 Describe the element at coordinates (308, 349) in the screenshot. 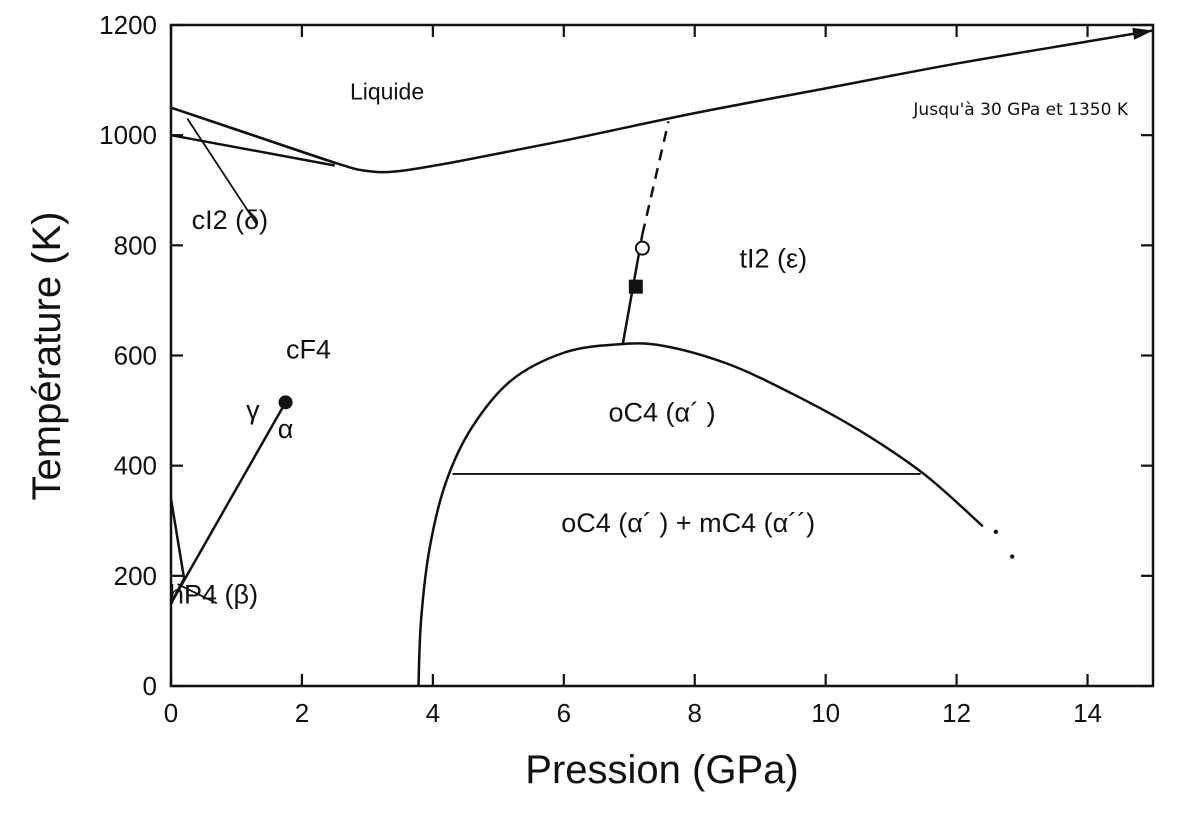

I see `region-label: cF4` at that location.